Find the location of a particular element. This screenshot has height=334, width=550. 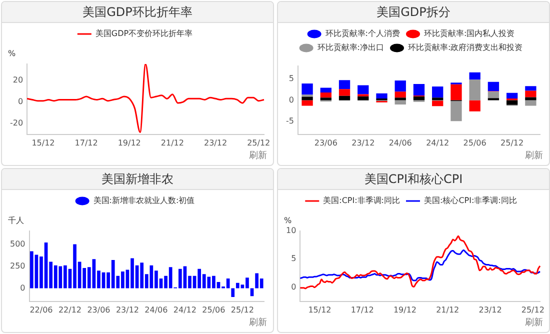

x-tick-label: 22/06 is located at coordinates (41, 309).